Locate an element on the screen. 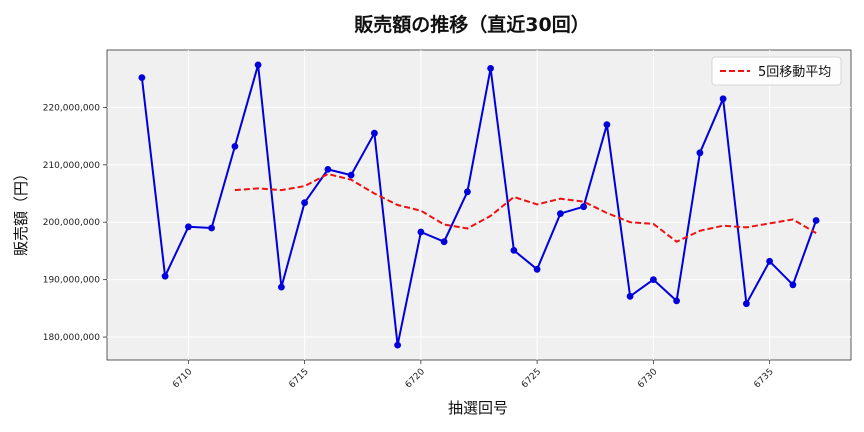  legend: 5回移動平均 is located at coordinates (776, 71).